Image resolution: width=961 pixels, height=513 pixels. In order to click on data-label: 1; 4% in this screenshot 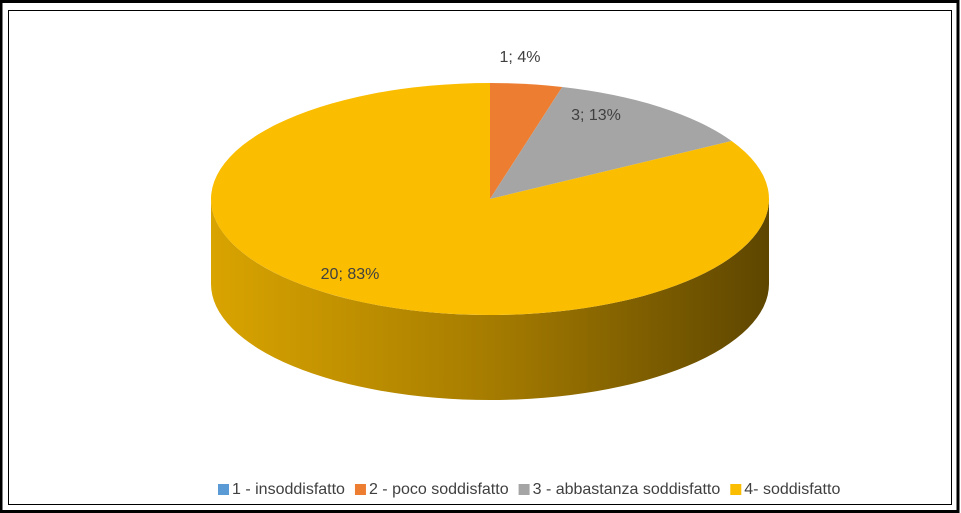, I will do `click(520, 57)`.